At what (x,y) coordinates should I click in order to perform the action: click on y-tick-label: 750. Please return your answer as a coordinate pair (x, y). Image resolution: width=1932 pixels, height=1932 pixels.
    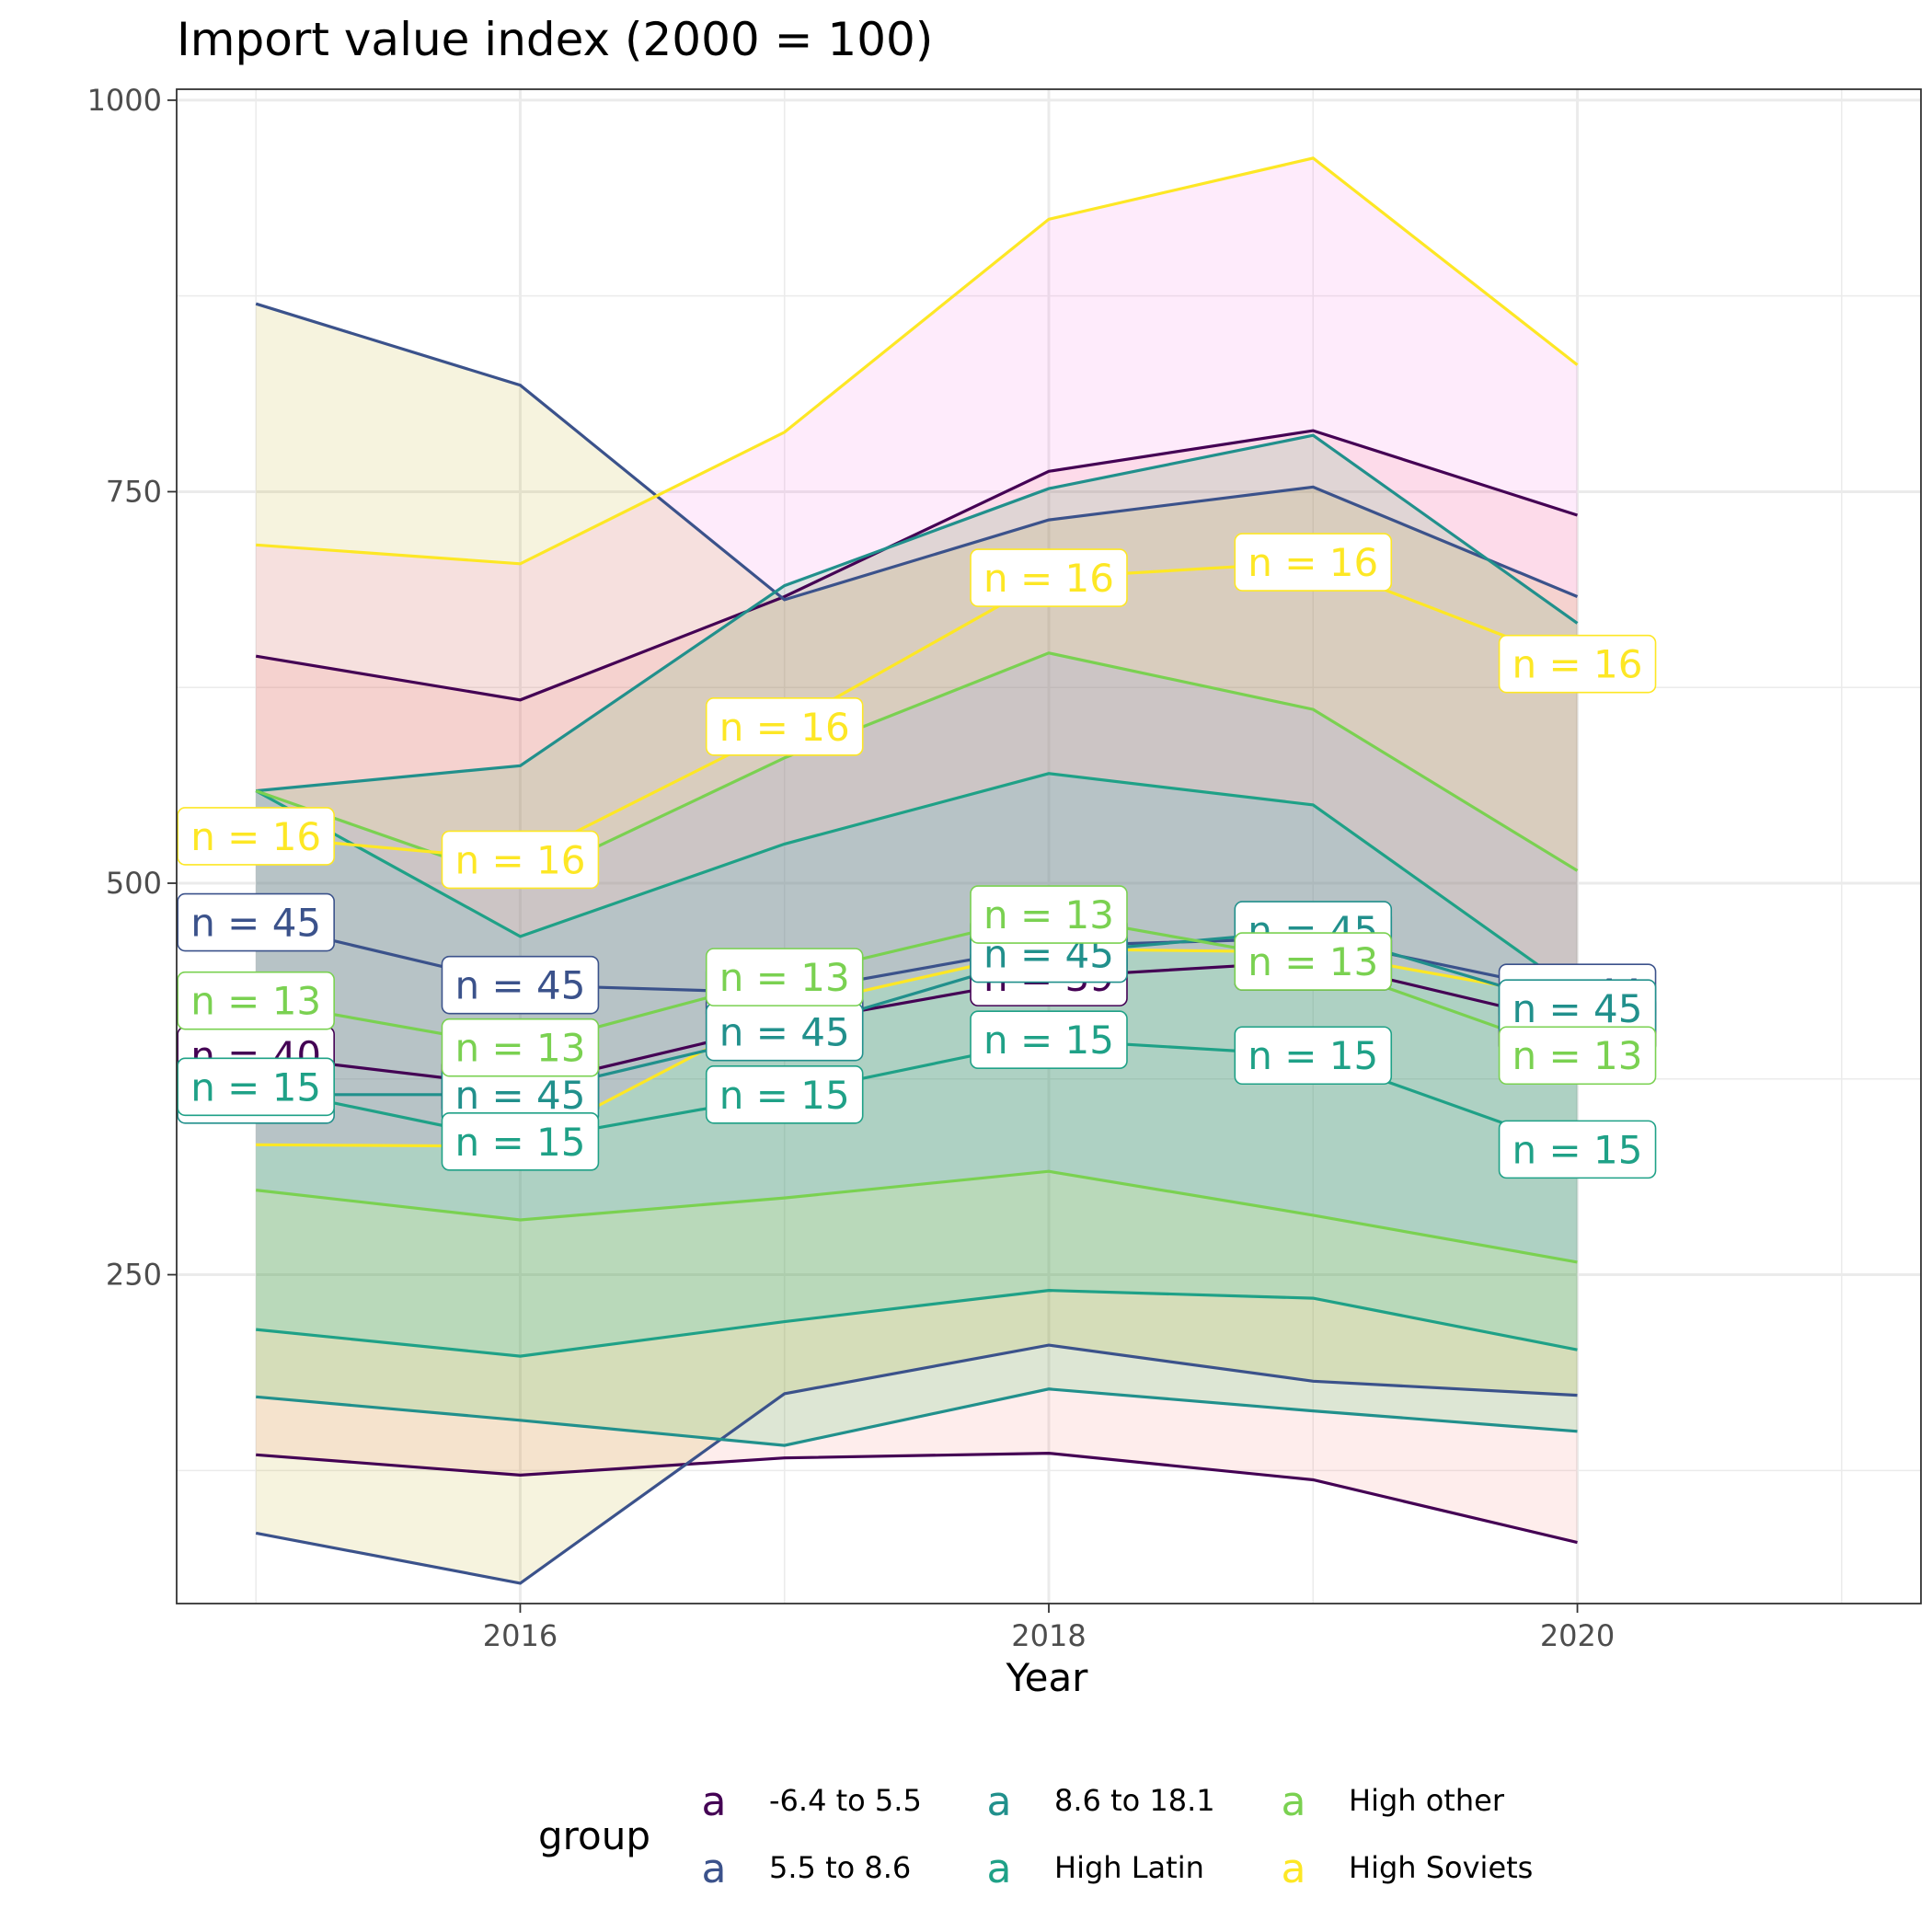
    Looking at the image, I should click on (134, 492).